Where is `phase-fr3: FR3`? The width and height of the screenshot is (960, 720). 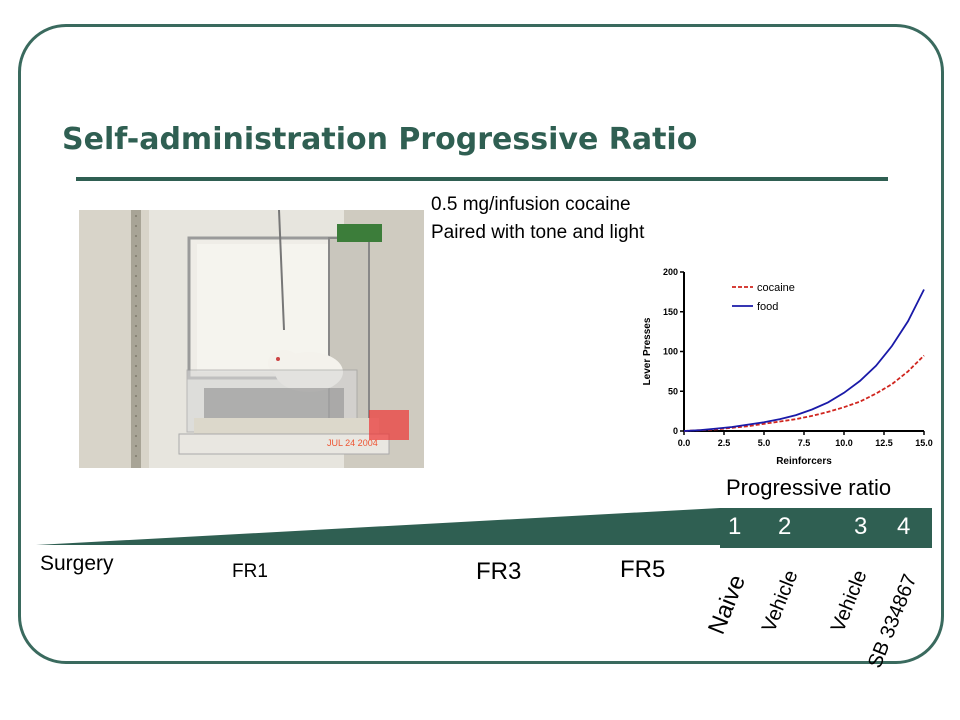
phase-fr3: FR3 is located at coordinates (499, 571).